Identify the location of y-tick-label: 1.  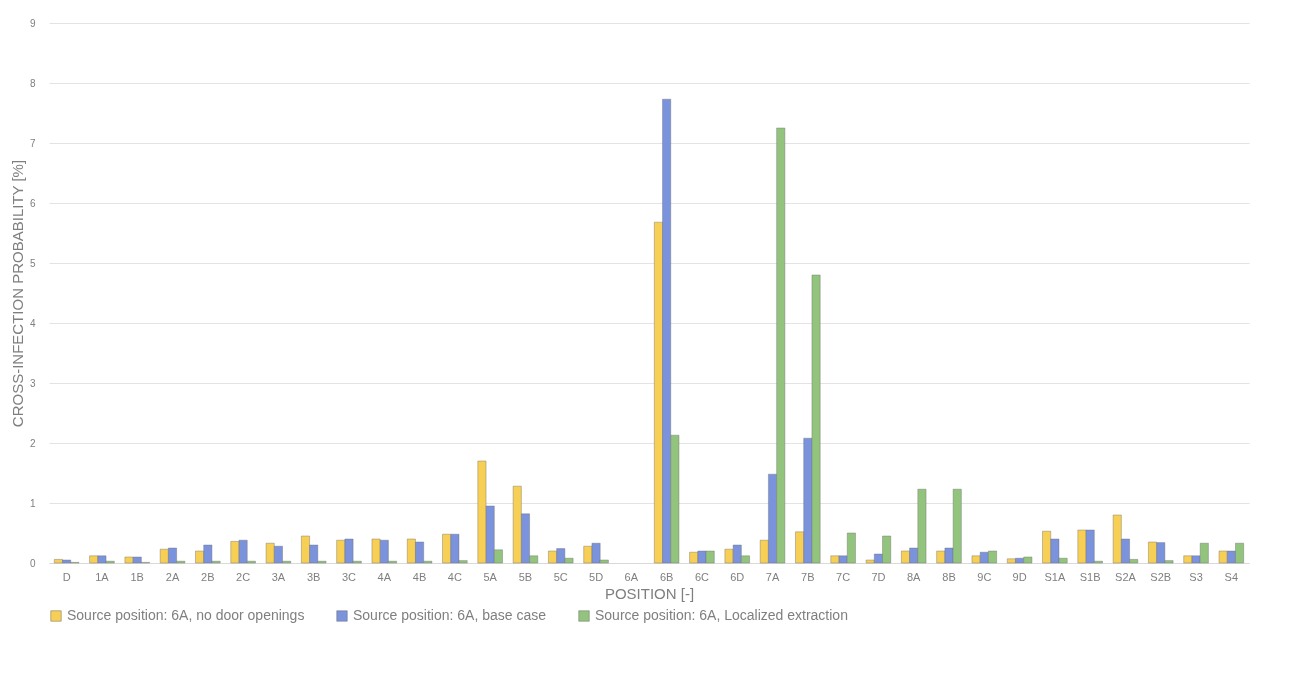
(32, 503).